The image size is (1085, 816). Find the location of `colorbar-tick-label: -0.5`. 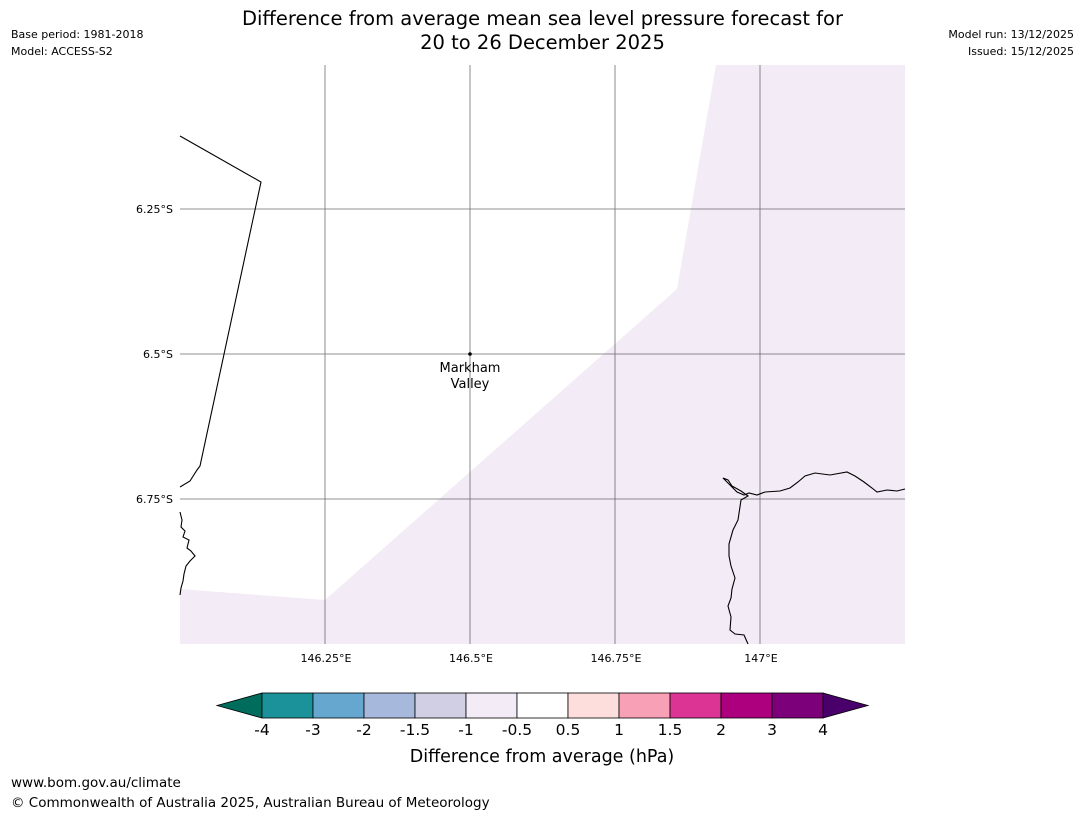

colorbar-tick-label: -0.5 is located at coordinates (517, 730).